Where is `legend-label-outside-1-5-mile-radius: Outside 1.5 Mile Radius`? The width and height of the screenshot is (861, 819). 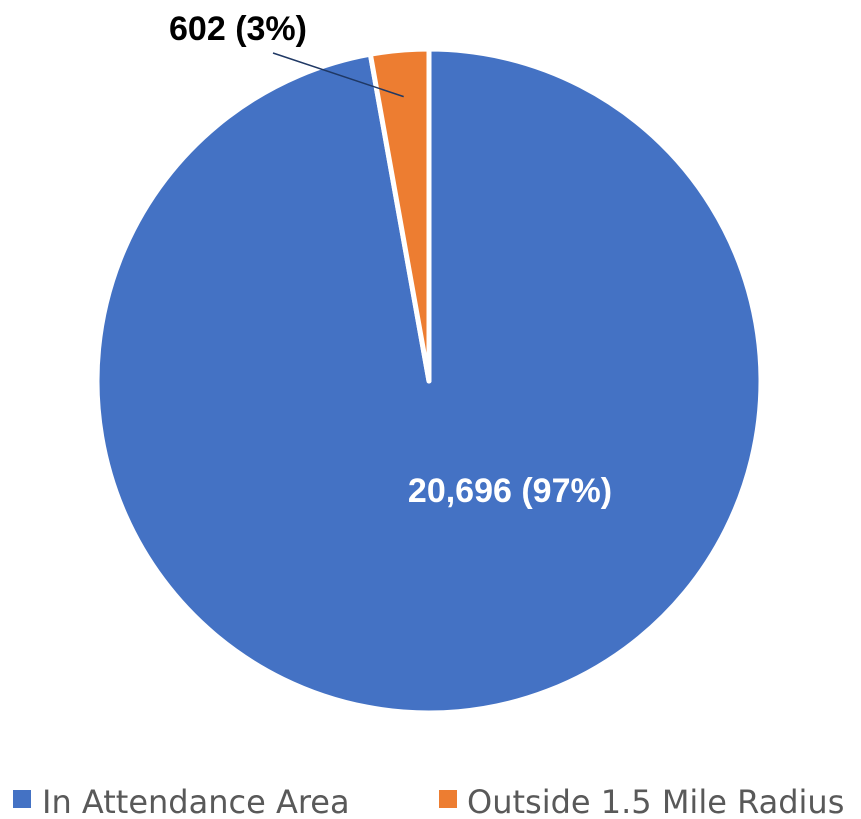 legend-label-outside-1-5-mile-radius: Outside 1.5 Mile Radius is located at coordinates (655, 801).